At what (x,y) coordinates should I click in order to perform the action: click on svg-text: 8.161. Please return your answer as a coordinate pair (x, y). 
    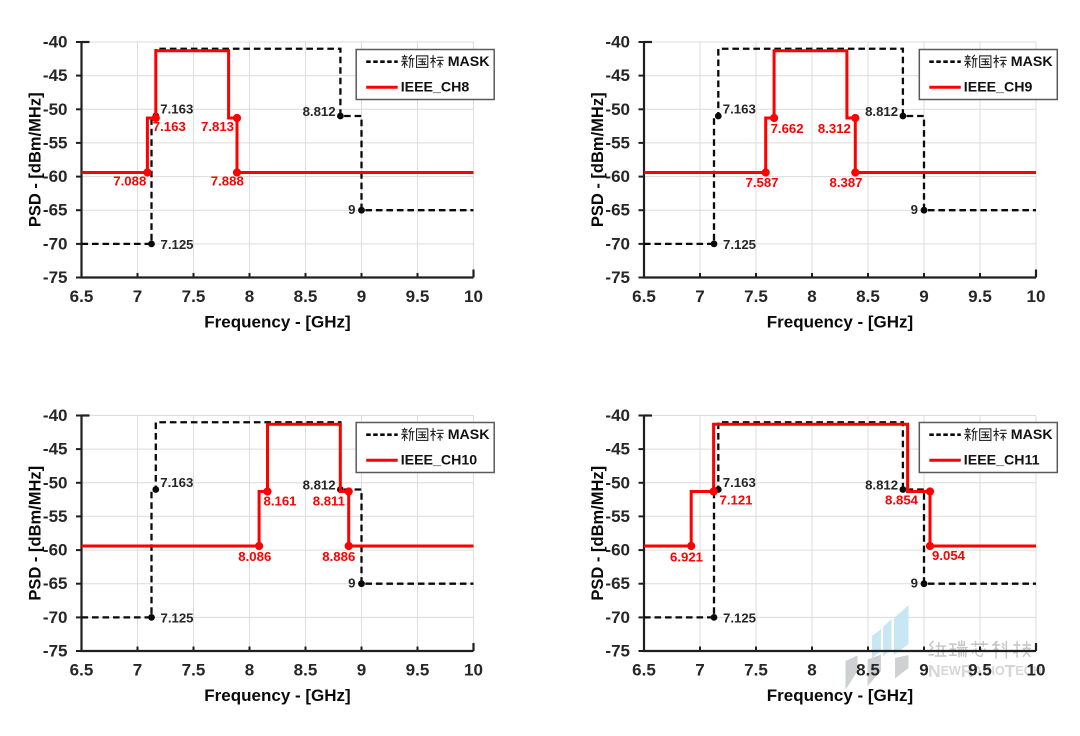
    Looking at the image, I should click on (280, 500).